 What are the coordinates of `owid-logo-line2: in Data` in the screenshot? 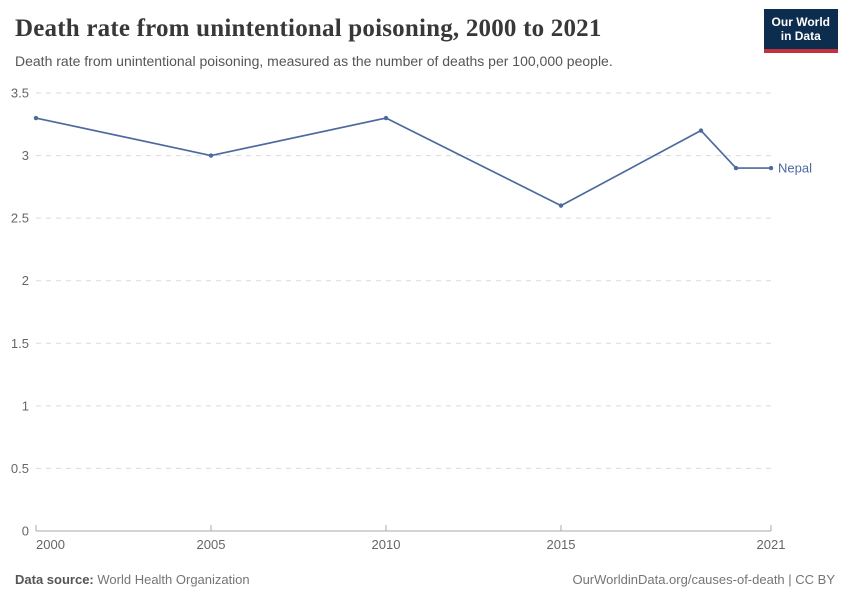 It's located at (800, 36).